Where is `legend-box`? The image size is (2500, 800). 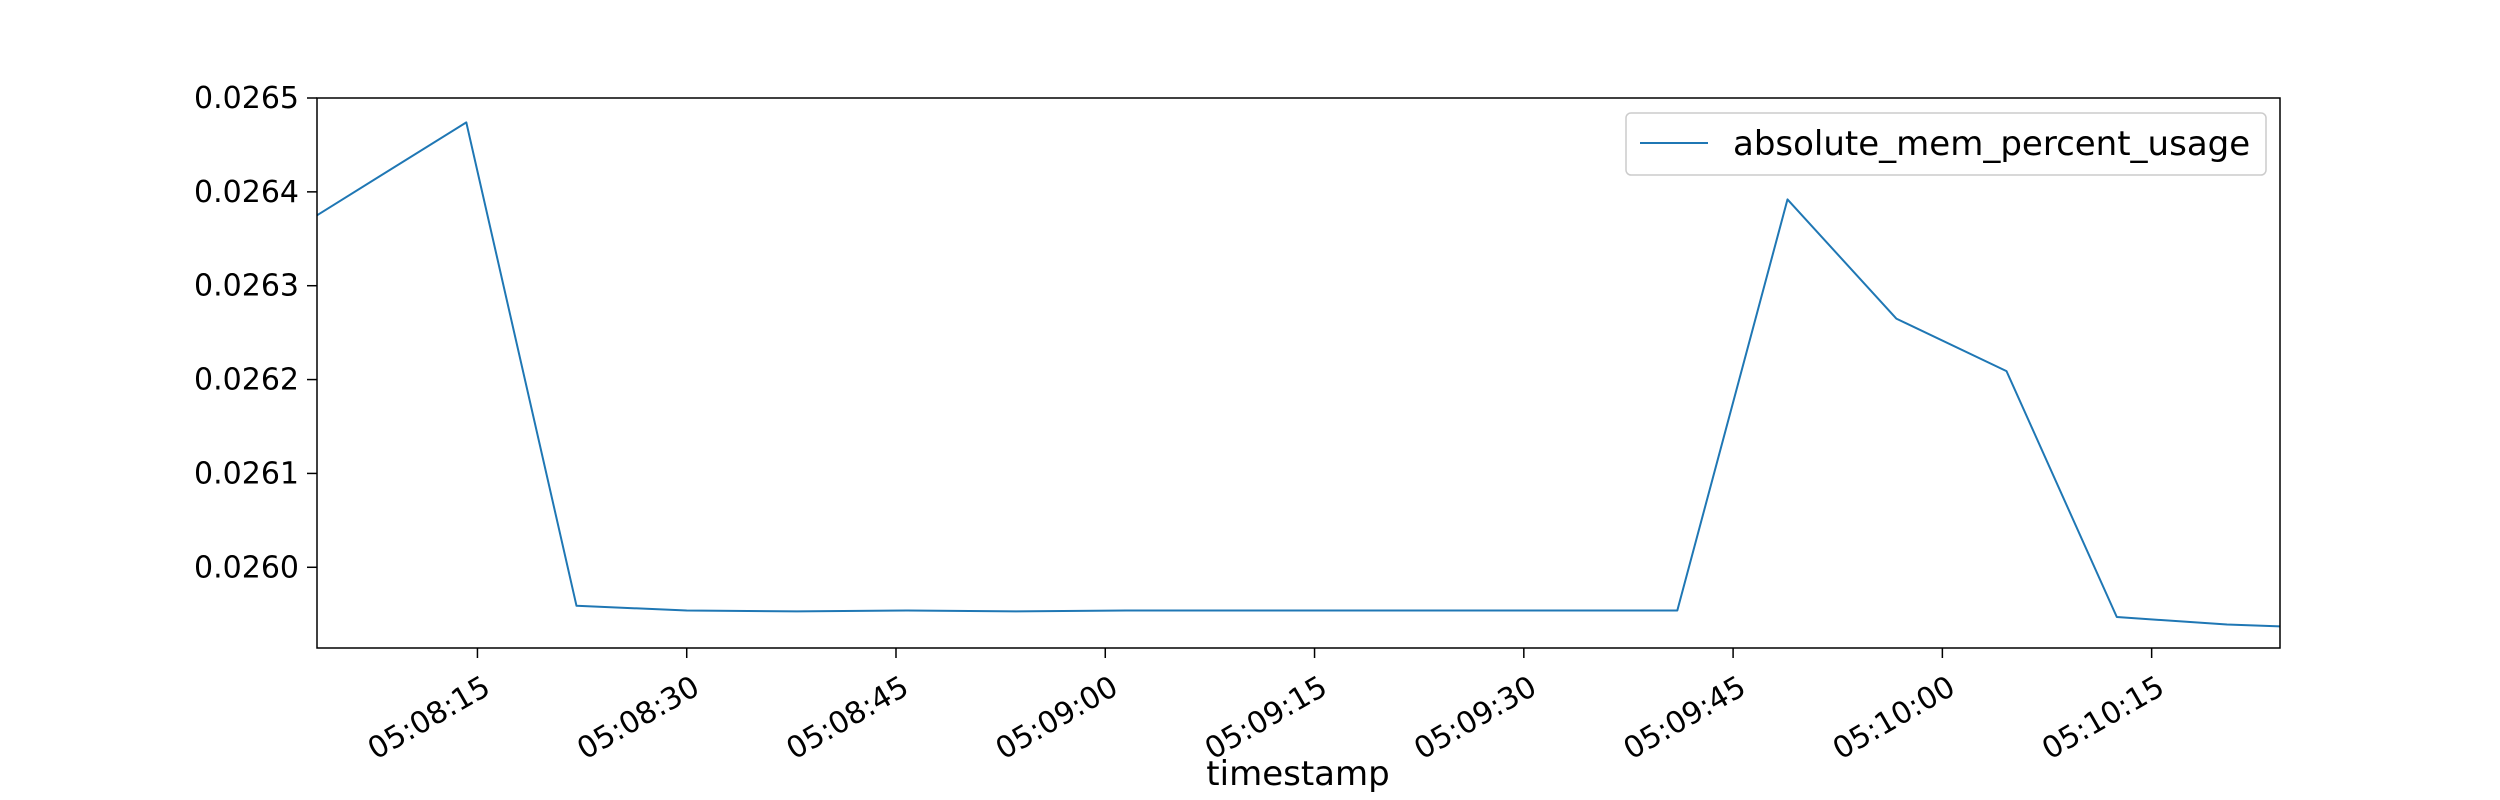 legend-box is located at coordinates (1946, 144).